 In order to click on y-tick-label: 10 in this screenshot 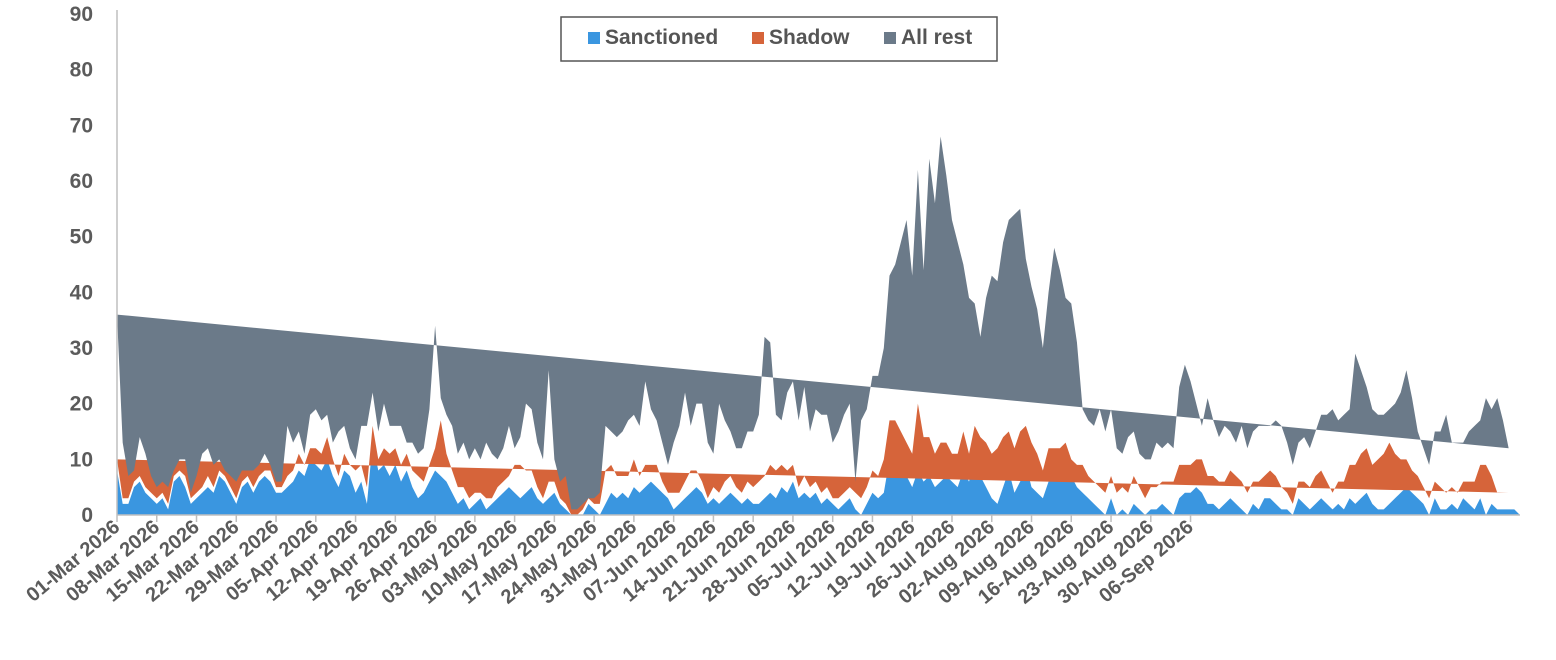, I will do `click(81, 459)`.